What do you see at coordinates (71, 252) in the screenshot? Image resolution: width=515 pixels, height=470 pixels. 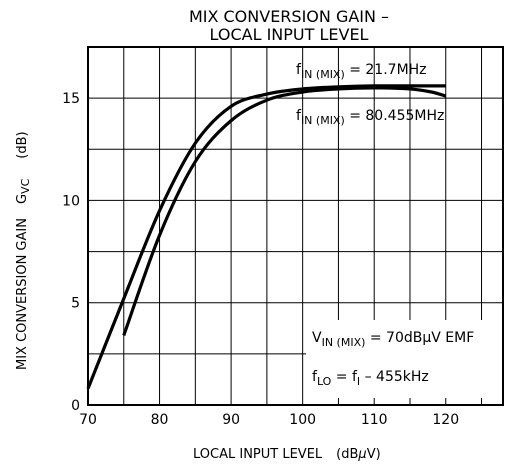 I see `y-axis-ticks: 0 5 10 15` at bounding box center [71, 252].